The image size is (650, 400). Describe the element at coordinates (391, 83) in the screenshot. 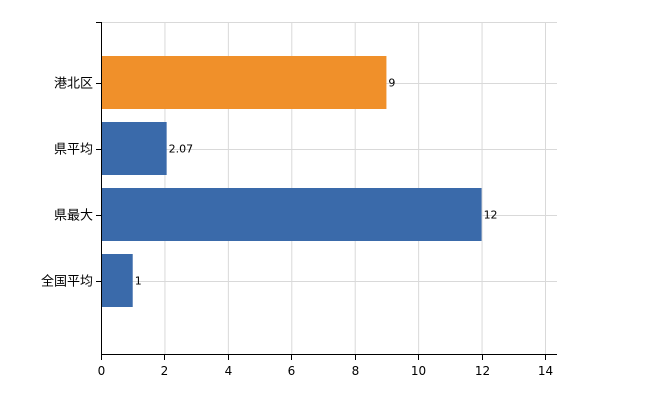

I see `data-label: 9` at that location.